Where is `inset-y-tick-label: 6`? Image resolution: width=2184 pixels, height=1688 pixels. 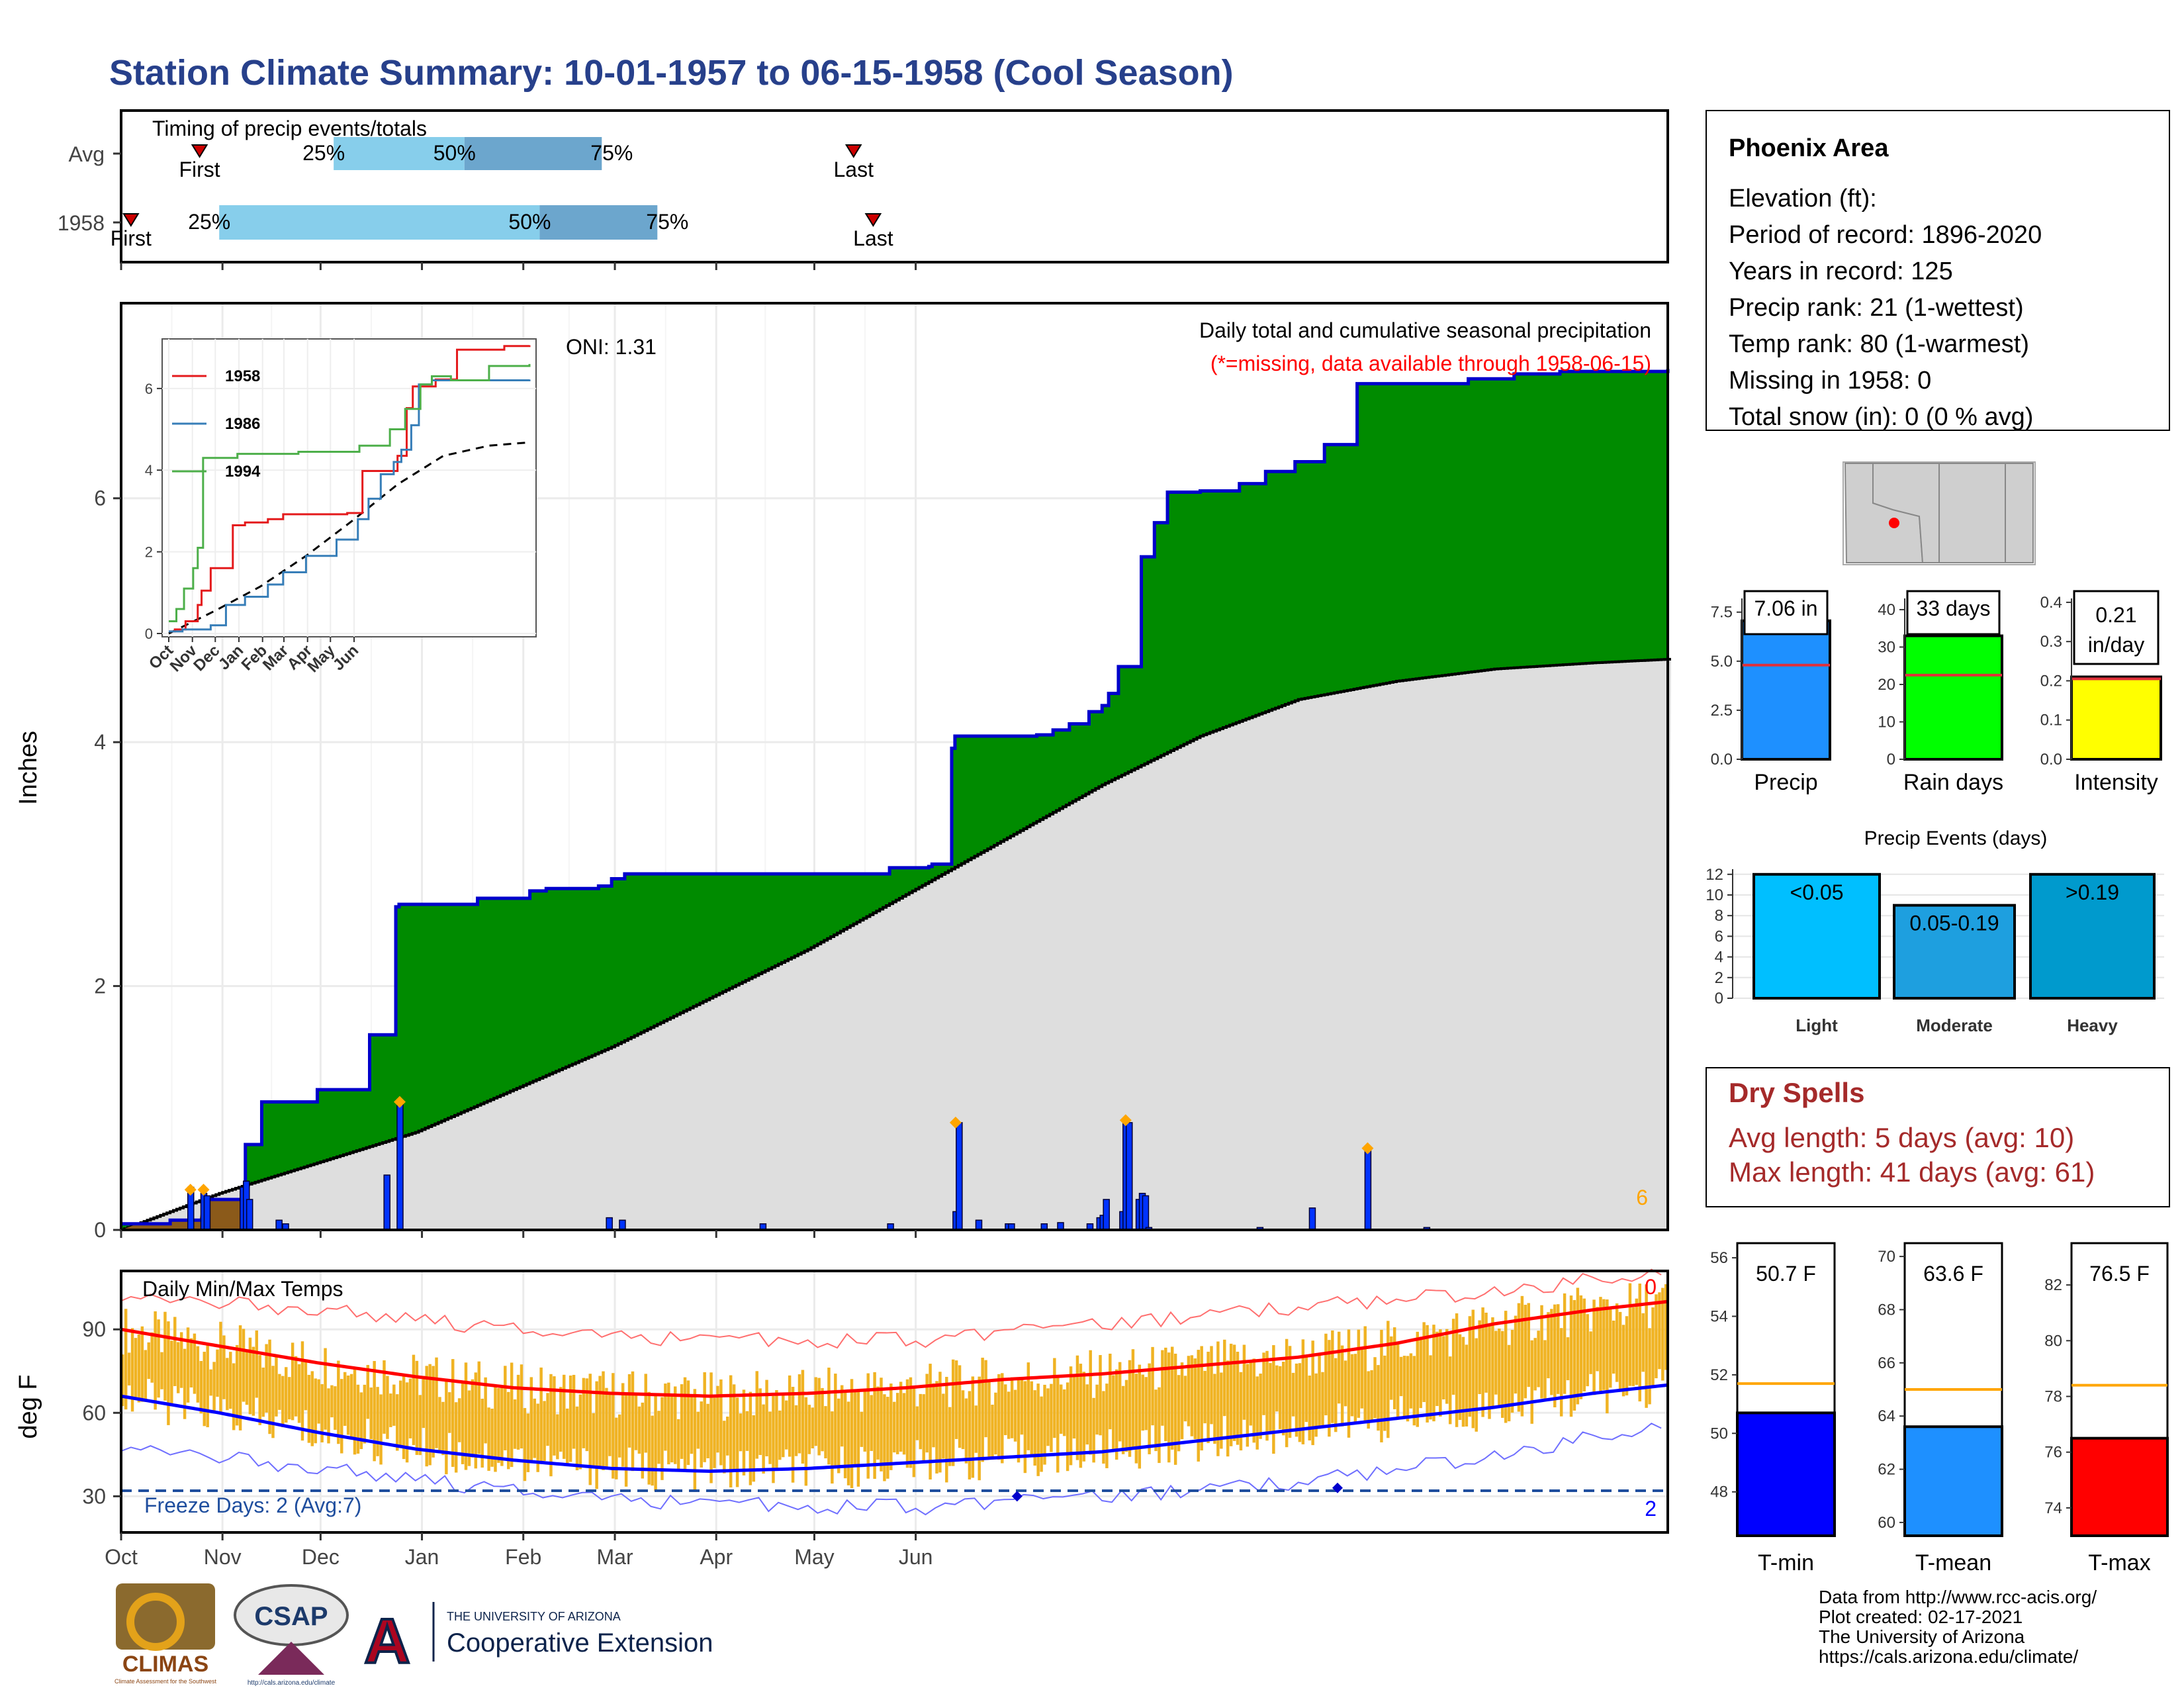
inset-y-tick-label: 6 is located at coordinates (149, 389).